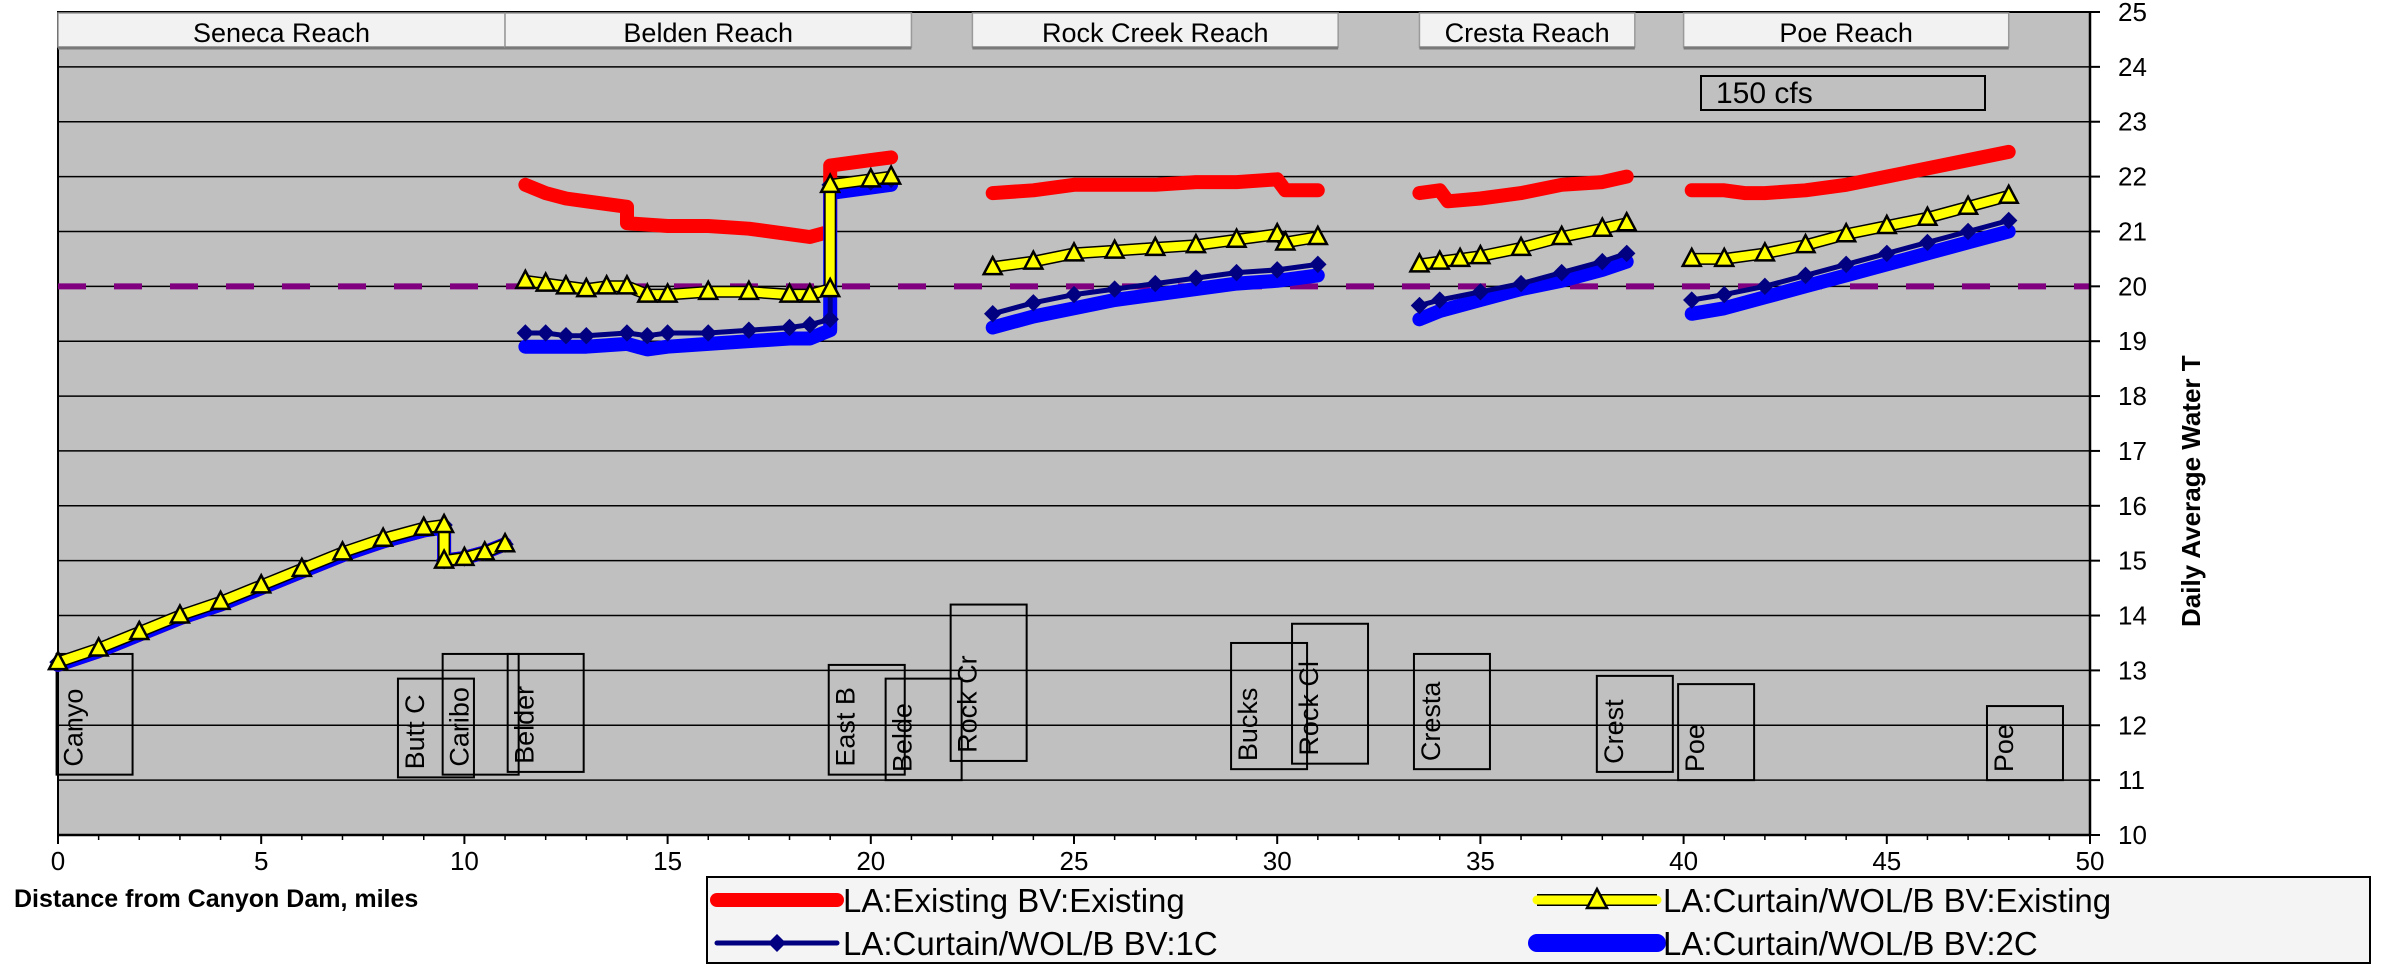 This screenshot has height=964, width=2389. I want to click on legend-label: LA:Existing BV:Existing, so click(1014, 900).